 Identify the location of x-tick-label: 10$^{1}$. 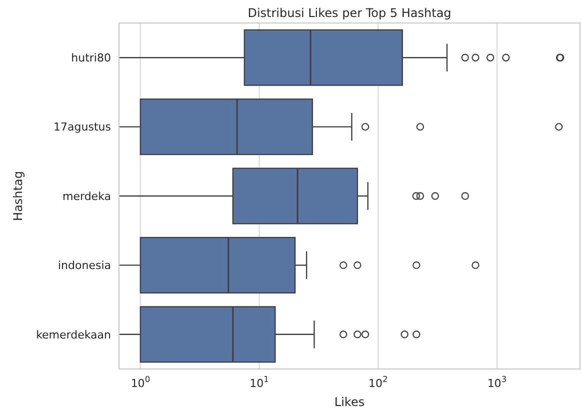
(259, 382).